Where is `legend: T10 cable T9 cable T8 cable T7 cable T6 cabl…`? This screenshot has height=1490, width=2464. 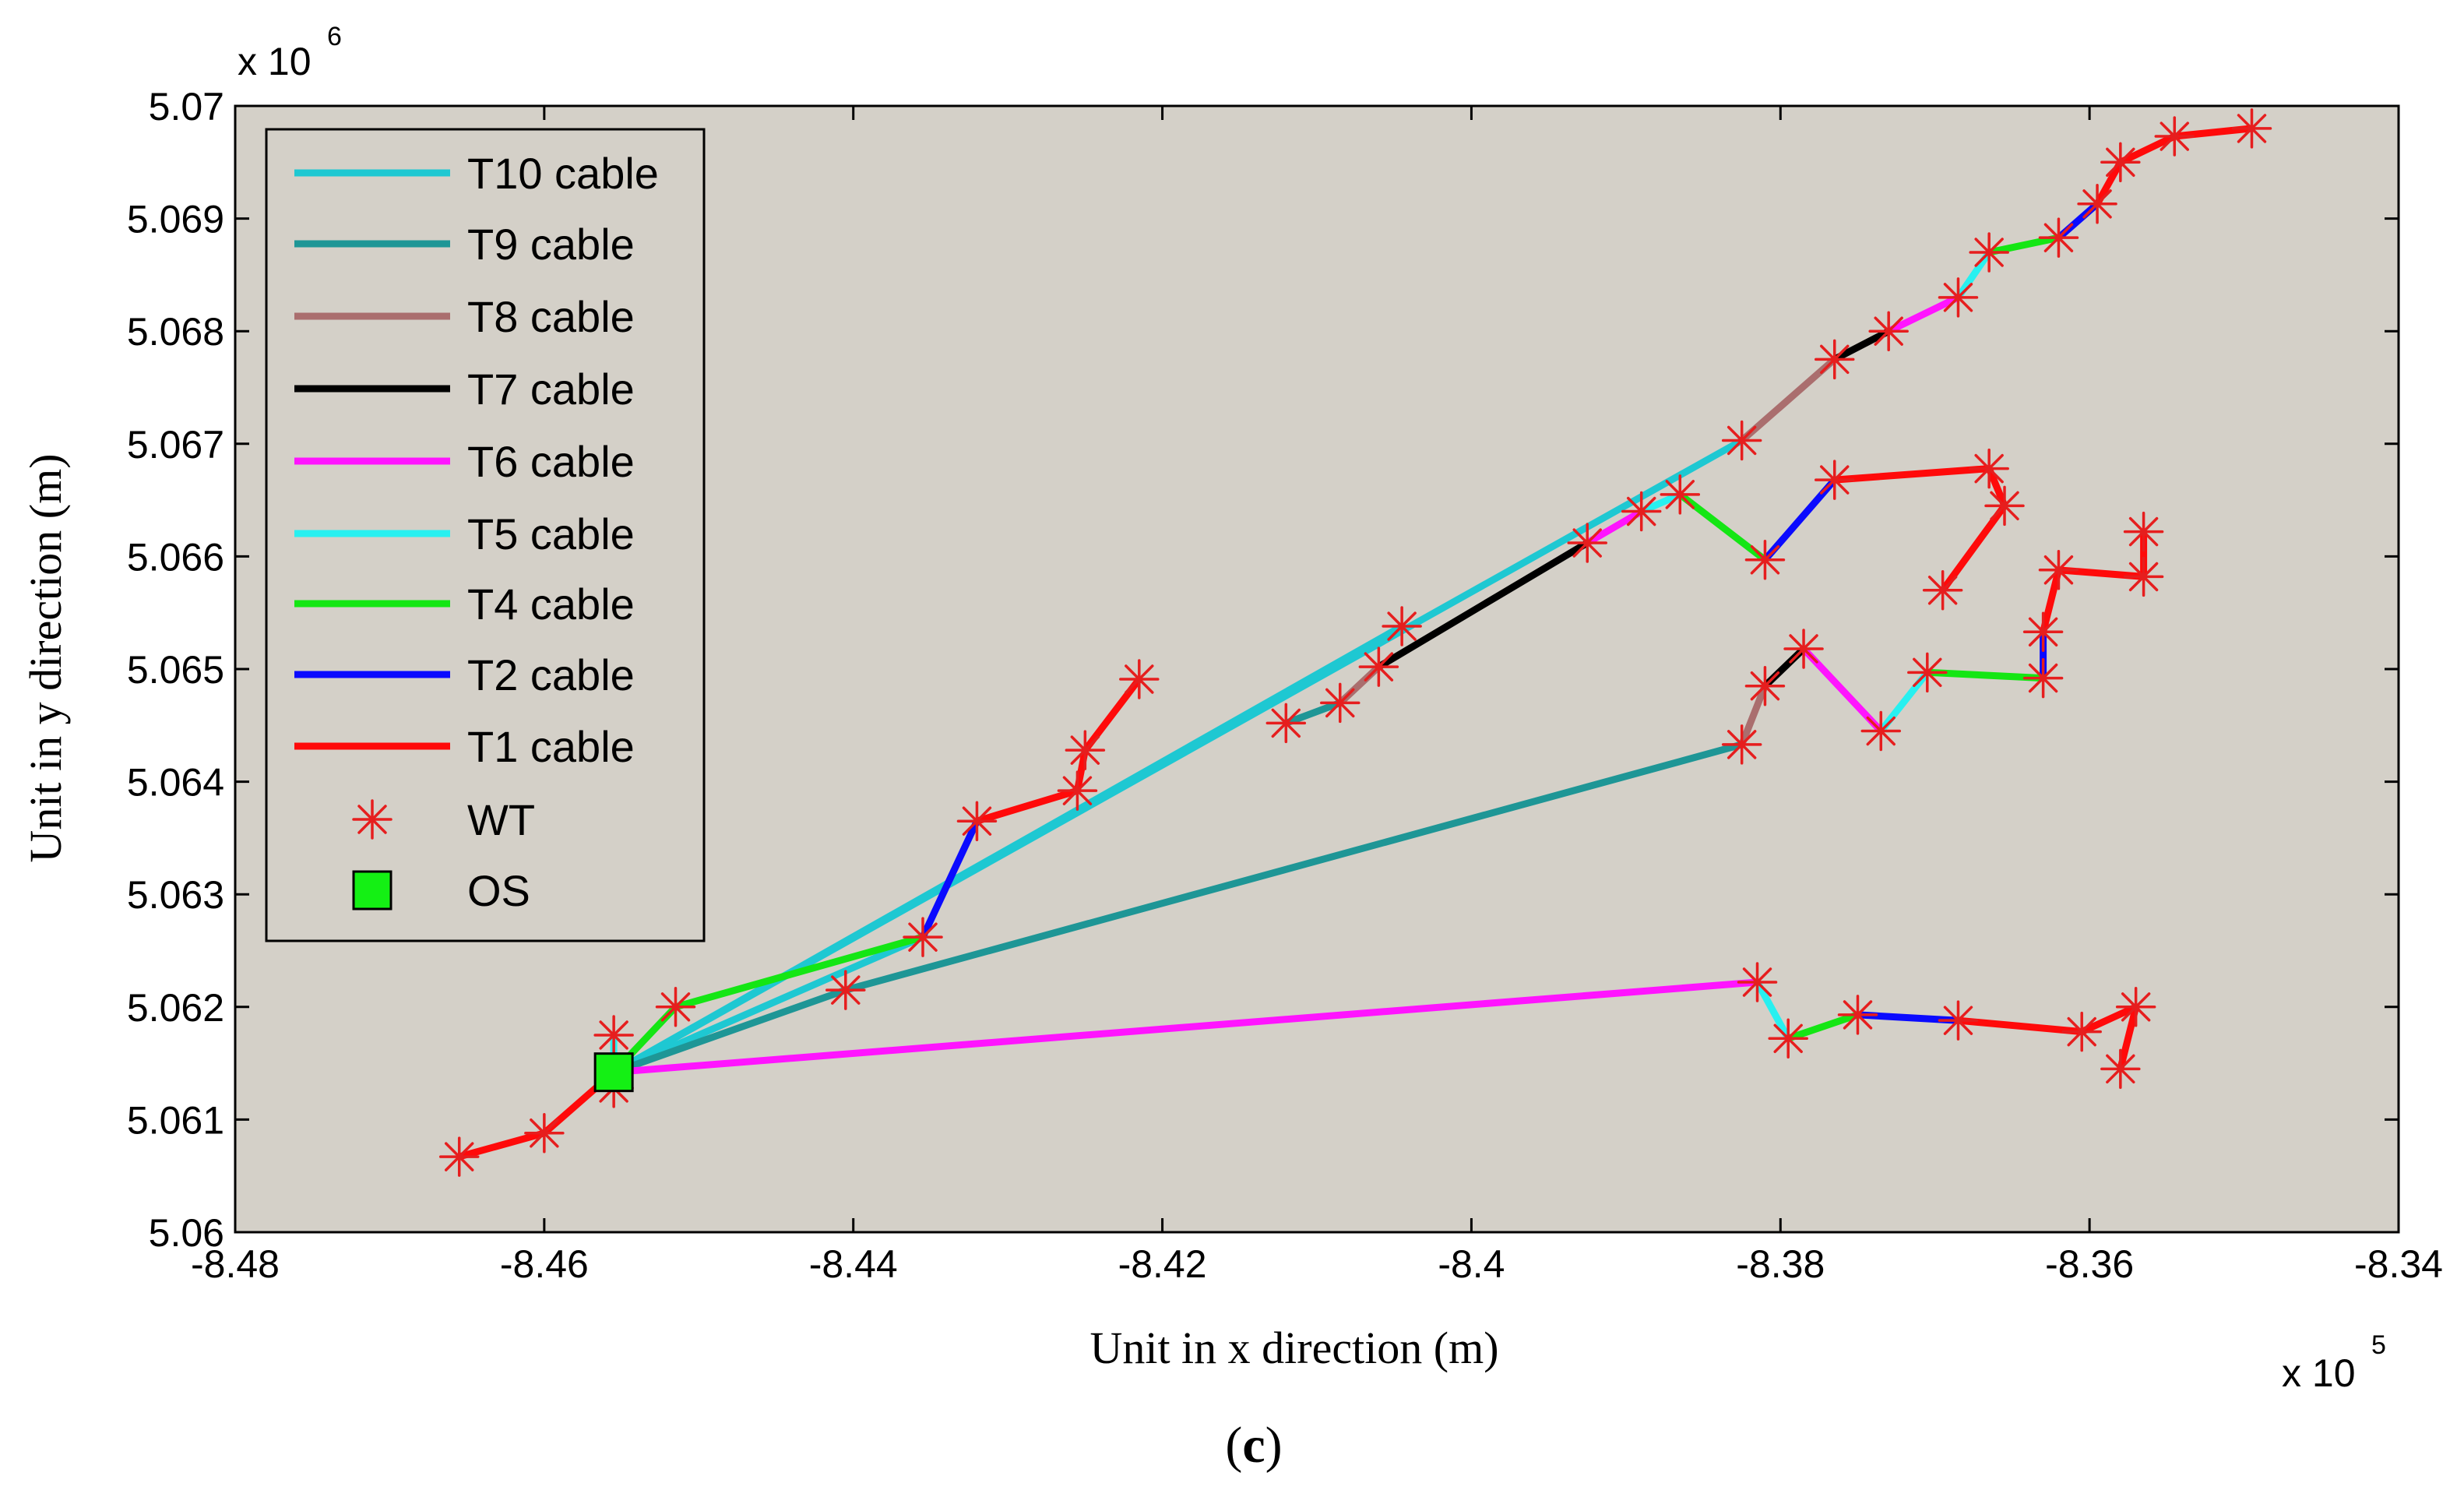 legend: T10 cable T9 cable T8 cable T7 cable T6 cabl… is located at coordinates (485, 535).